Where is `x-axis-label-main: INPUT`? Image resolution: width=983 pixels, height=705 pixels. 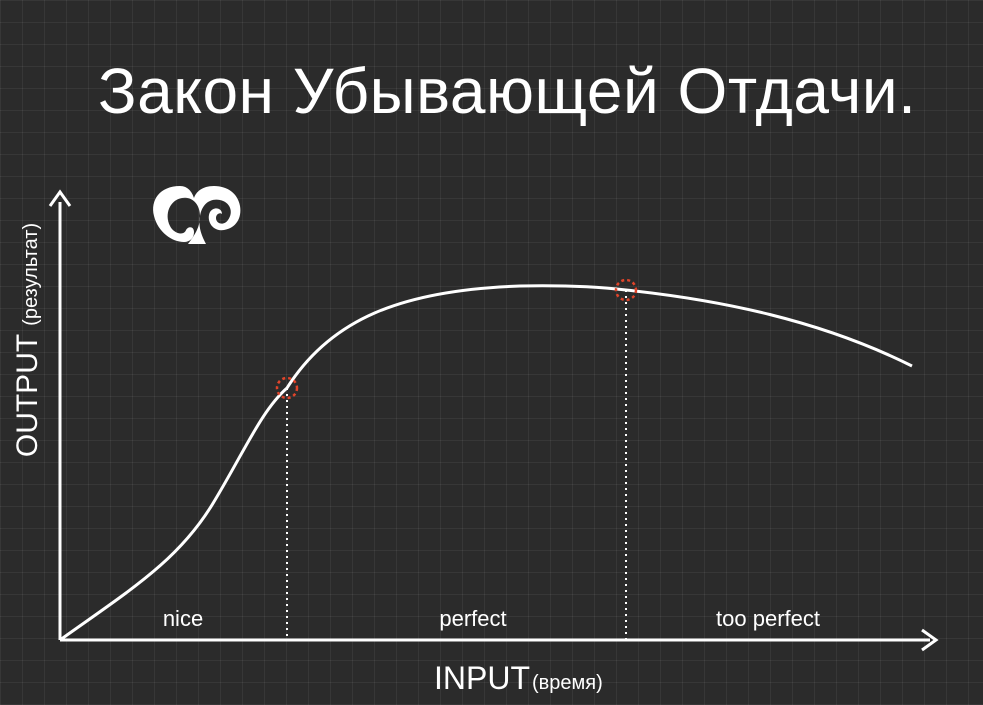
x-axis-label-main: INPUT is located at coordinates (482, 678).